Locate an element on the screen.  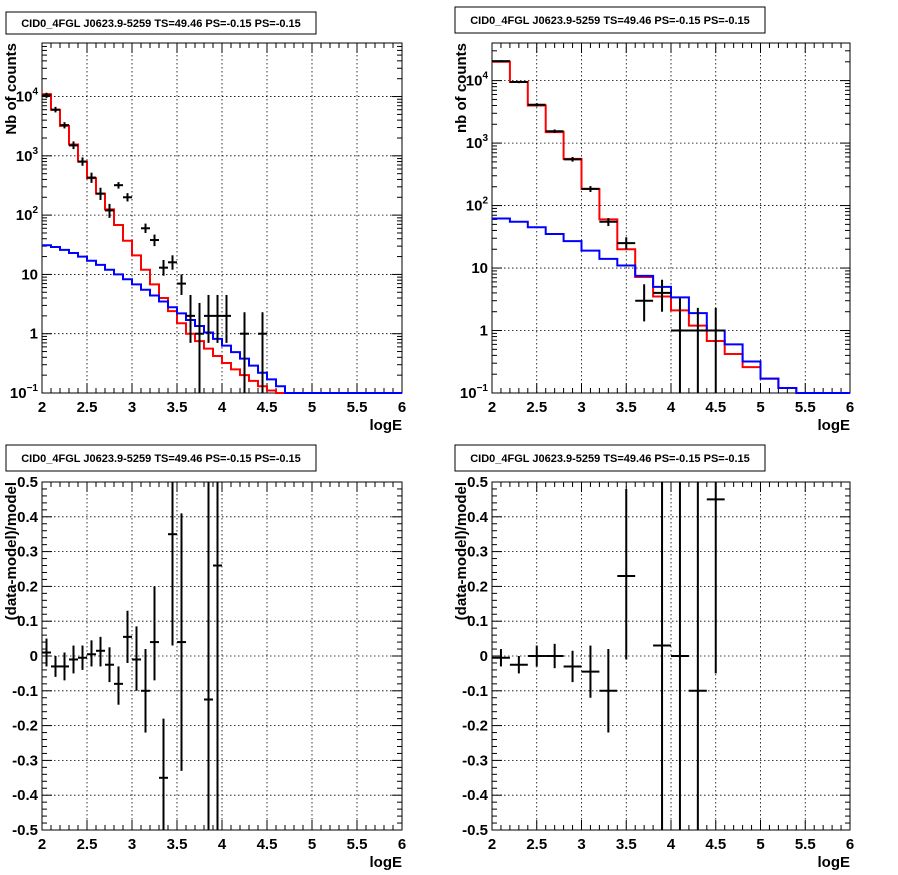
y-tick-label: 10⁴ is located at coordinates (27, 96).